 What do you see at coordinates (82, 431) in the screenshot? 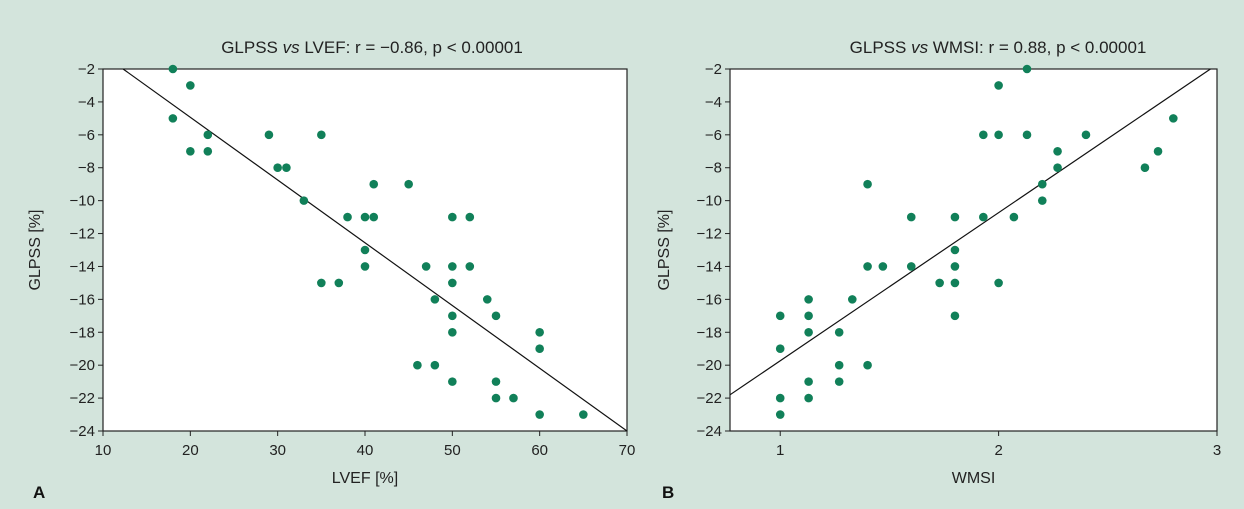
I see `y-tick-label: −24` at bounding box center [82, 431].